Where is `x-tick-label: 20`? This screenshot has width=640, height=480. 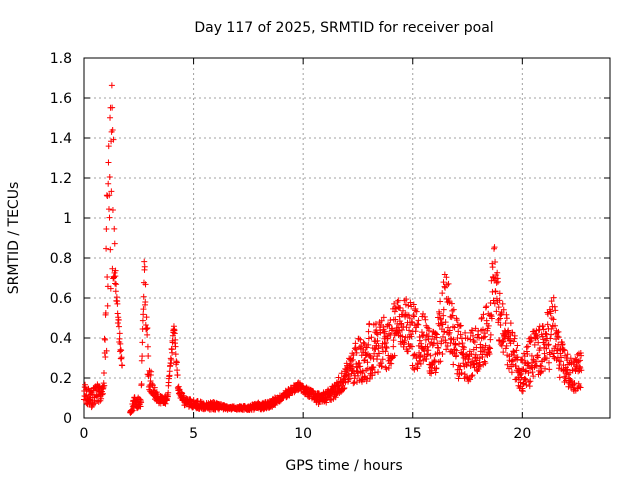 x-tick-label: 20 is located at coordinates (522, 434).